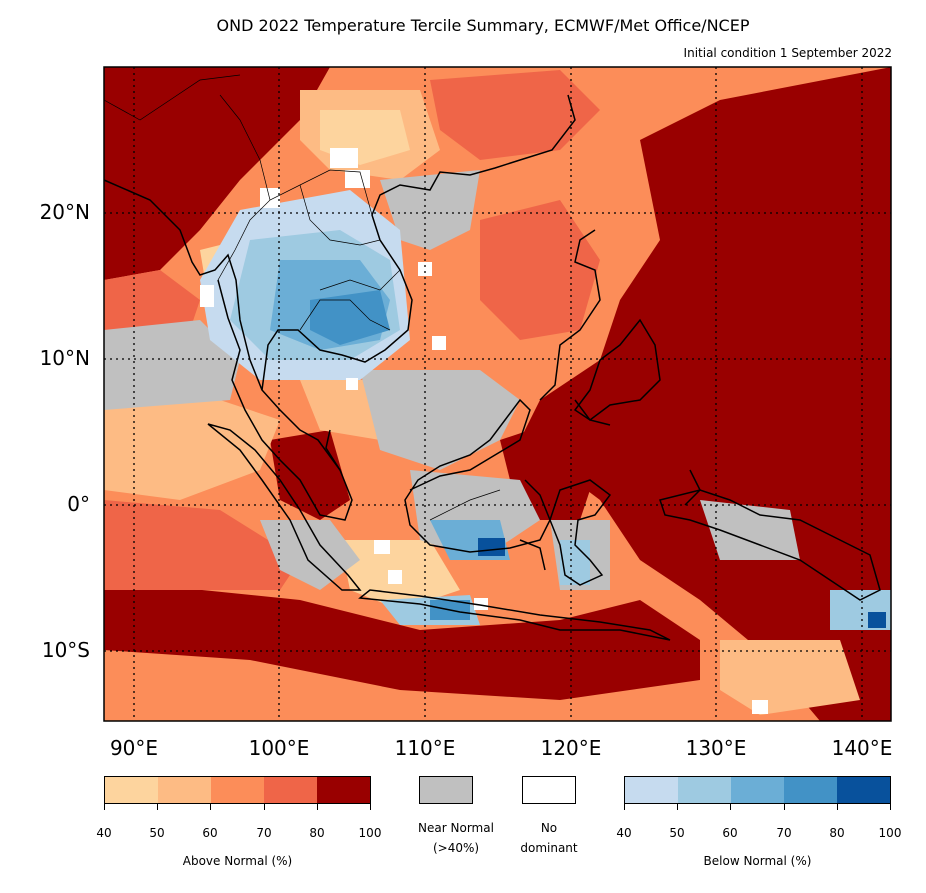 The width and height of the screenshot is (926, 893). What do you see at coordinates (549, 838) in the screenshot?
I see `no-dominant-label: No dominant` at bounding box center [549, 838].